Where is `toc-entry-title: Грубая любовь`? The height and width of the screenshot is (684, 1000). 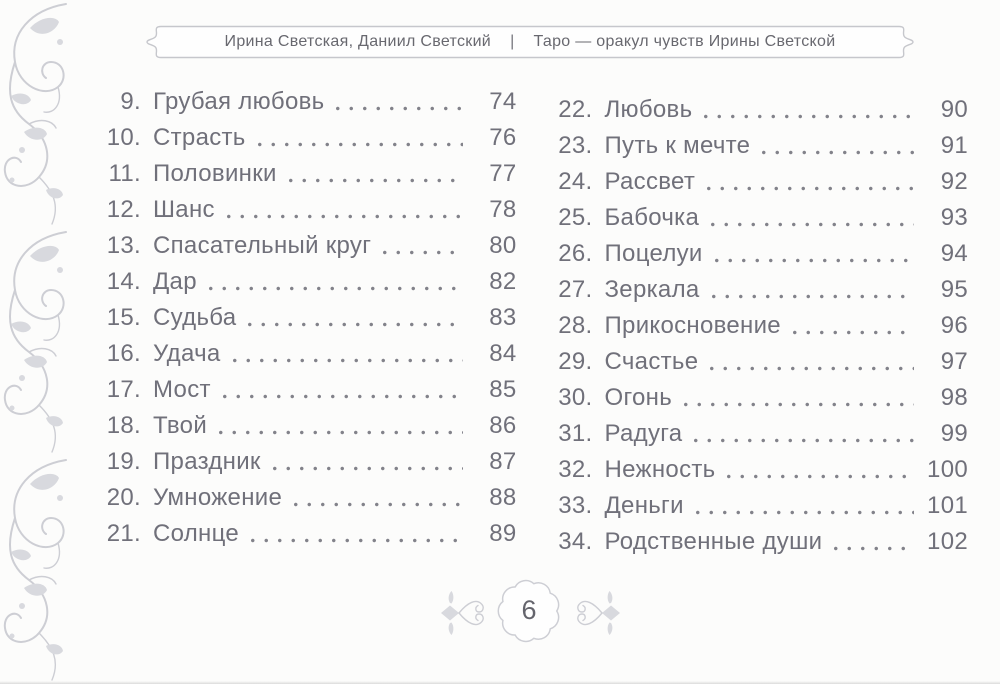 toc-entry-title: Грубая любовь is located at coordinates (239, 101).